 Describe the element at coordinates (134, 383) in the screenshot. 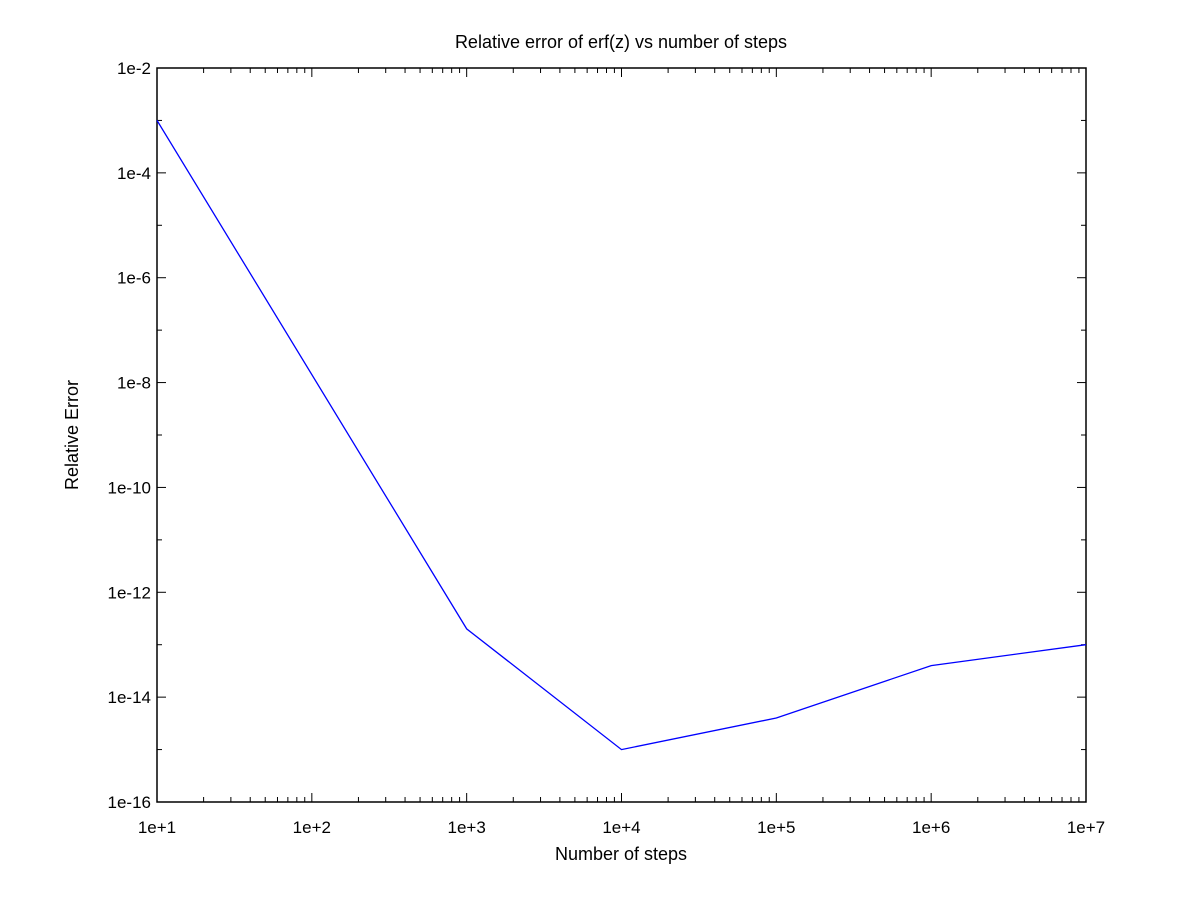

I see `y-tick-label: 1e-8` at that location.